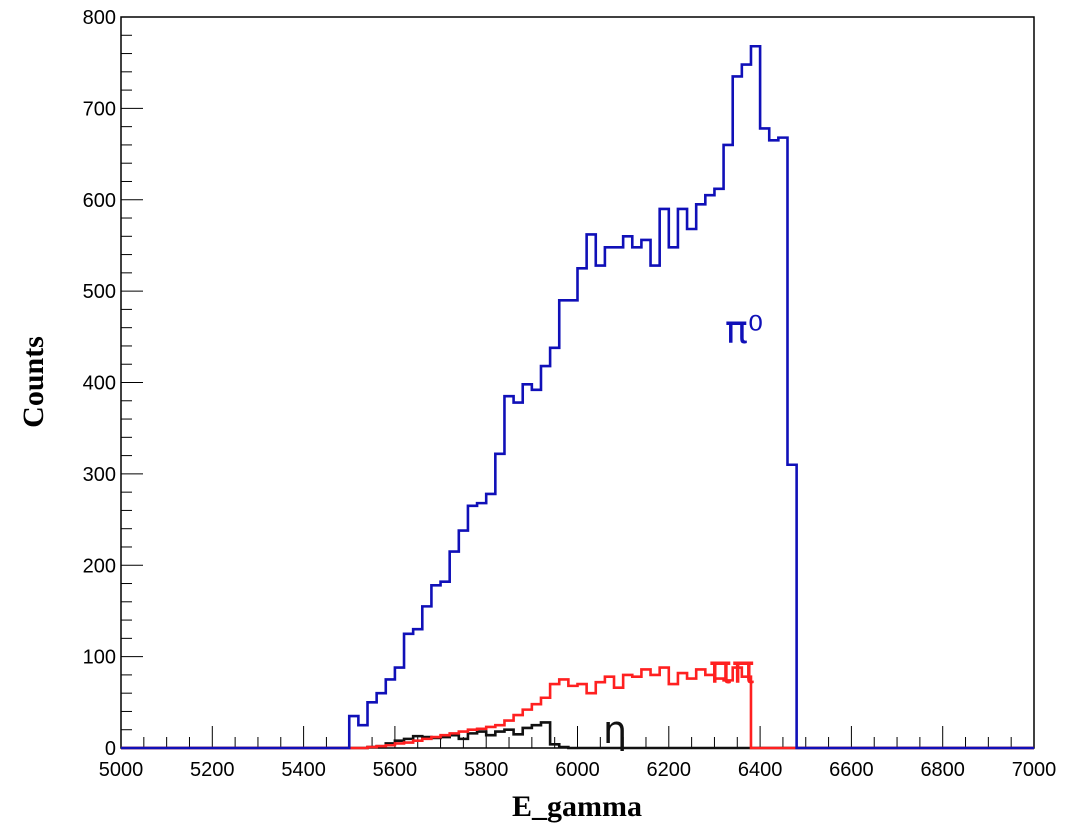 The height and width of the screenshot is (827, 1067). Describe the element at coordinates (303, 770) in the screenshot. I see `x-tick-label: 5400` at that location.